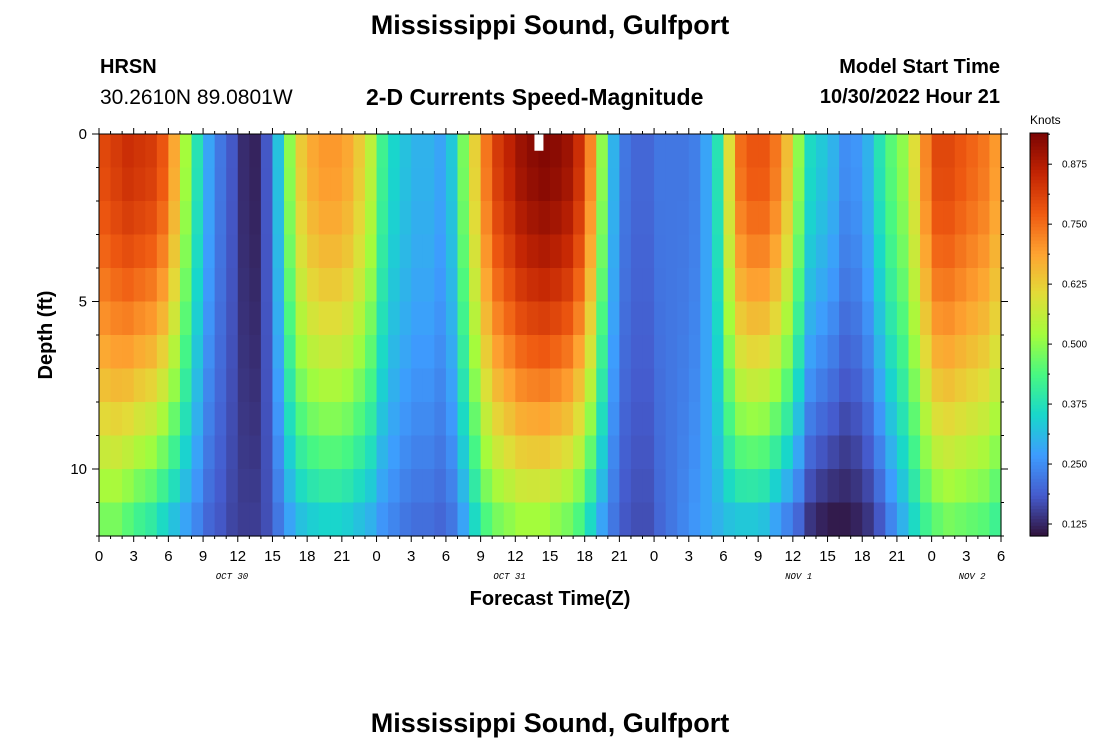 This screenshot has width=1100, height=750. I want to click on date-label: OCT 31, so click(509, 577).